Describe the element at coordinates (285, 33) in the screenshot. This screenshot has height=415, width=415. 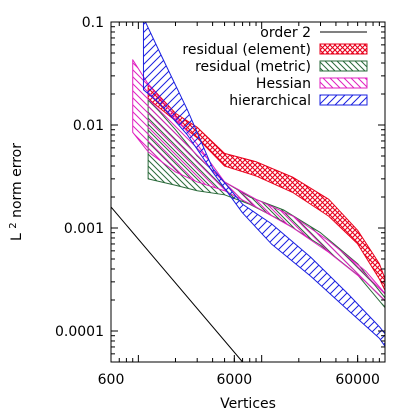
I see `legend-label-order-2: order 2` at that location.